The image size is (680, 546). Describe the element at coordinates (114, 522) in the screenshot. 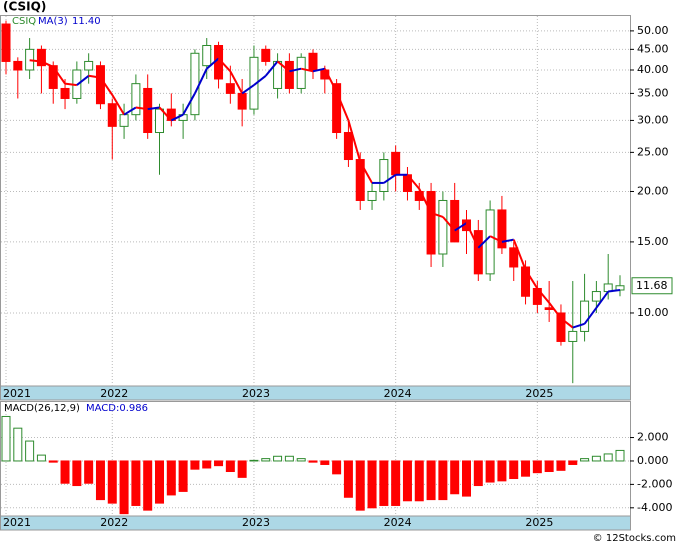

I see `x-tick-label: 2022` at that location.